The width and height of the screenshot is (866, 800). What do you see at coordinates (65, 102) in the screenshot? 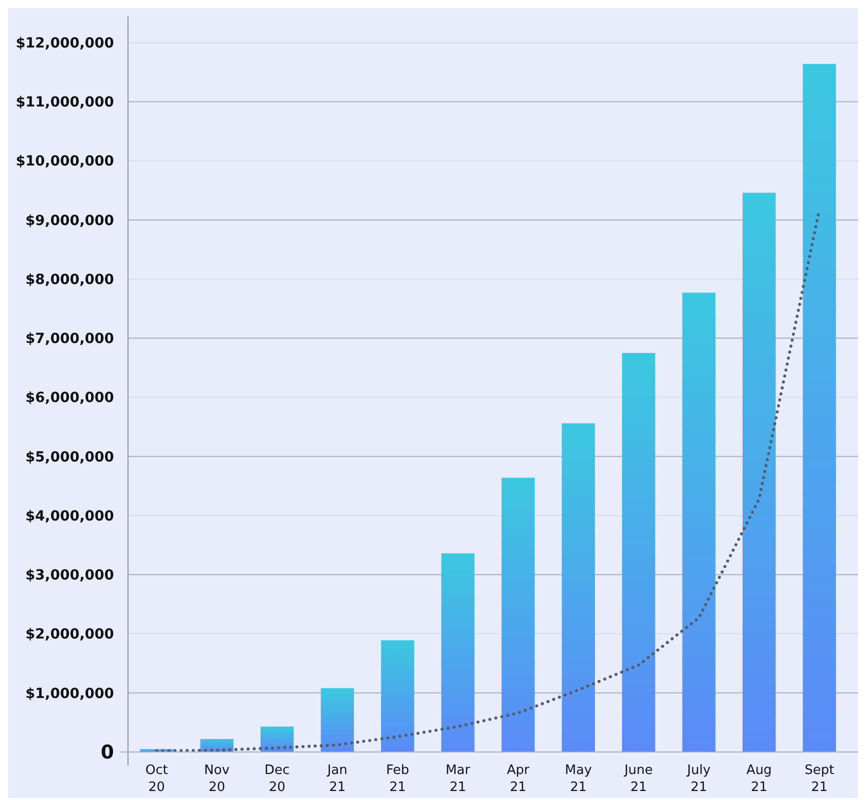
I see `y-tick-label: $11,000,000` at bounding box center [65, 102].